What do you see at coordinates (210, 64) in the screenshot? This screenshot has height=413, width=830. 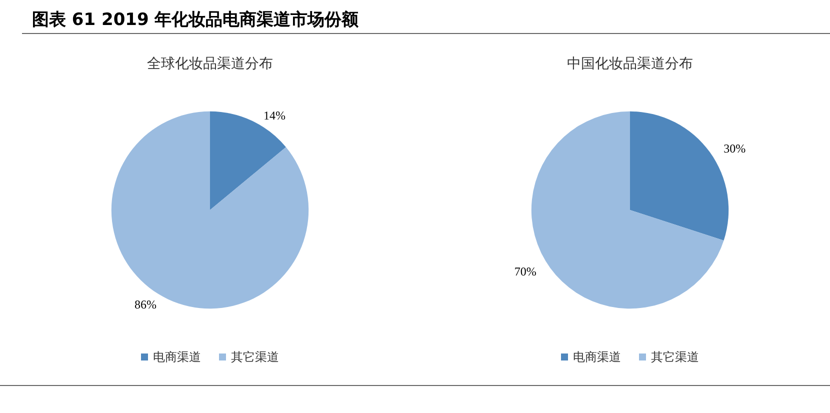 I see `chart-title: 全球化妆品渠道分布` at bounding box center [210, 64].